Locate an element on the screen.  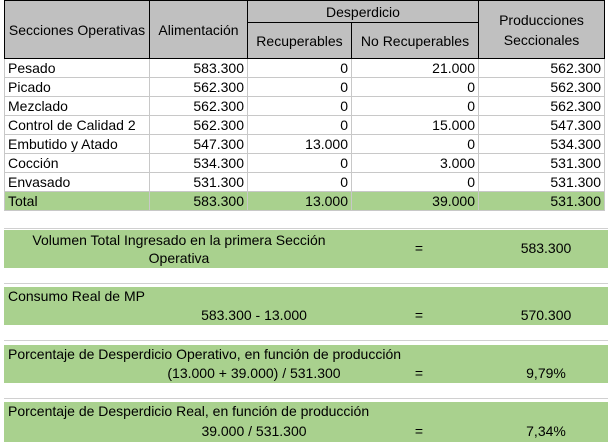
row-name: Envasado is located at coordinates (77, 182).